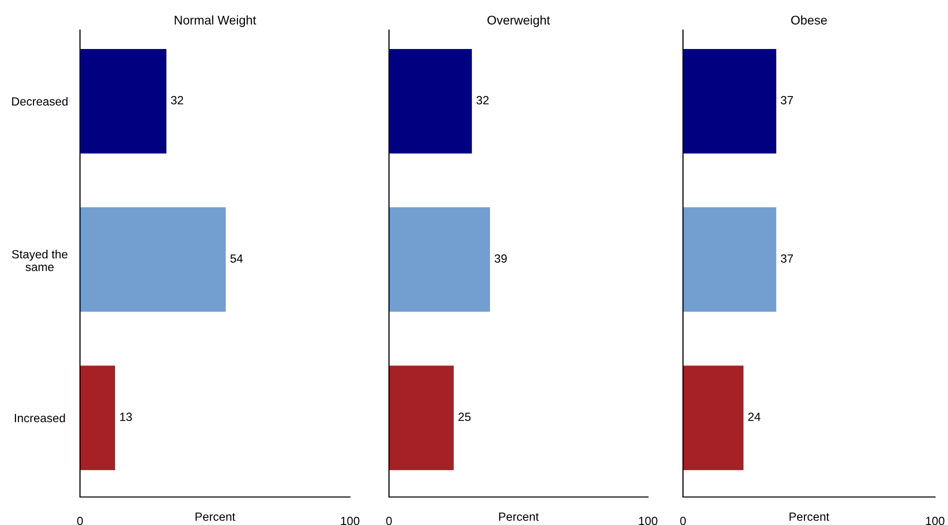  I want to click on chart-title: Normal Weight, so click(215, 21).